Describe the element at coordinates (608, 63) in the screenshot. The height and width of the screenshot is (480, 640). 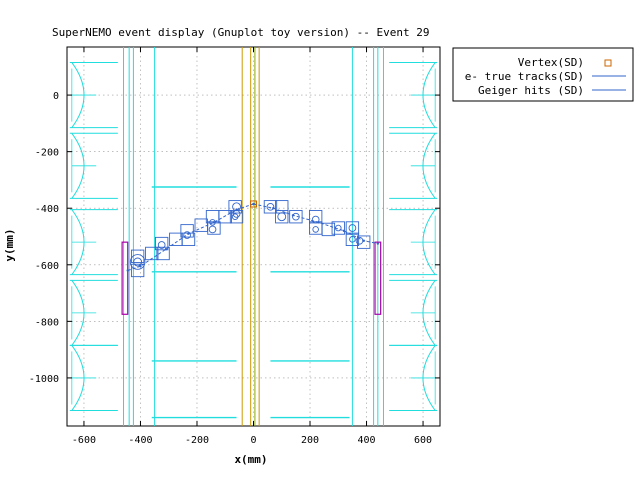
I see `legend-marker-vertex` at that location.